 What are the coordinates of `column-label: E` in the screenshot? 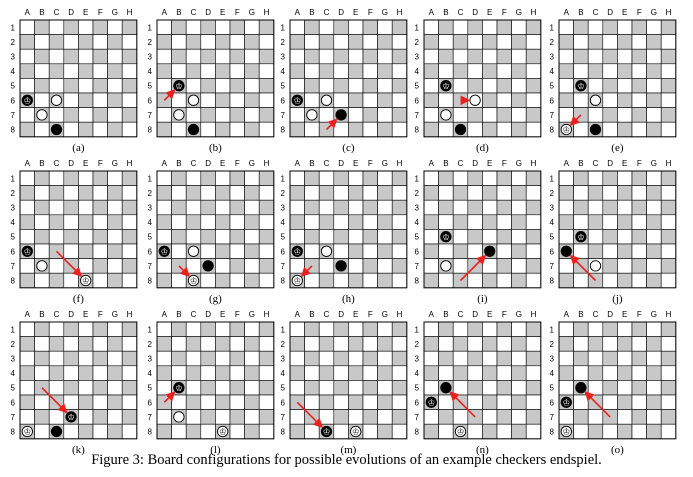 It's located at (624, 12).